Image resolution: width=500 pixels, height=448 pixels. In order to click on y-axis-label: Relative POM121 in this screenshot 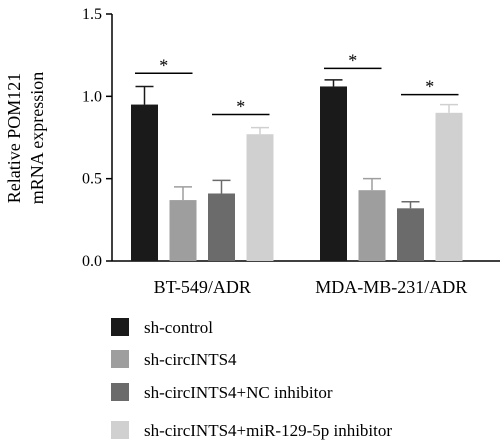, I will do `click(14, 138)`.